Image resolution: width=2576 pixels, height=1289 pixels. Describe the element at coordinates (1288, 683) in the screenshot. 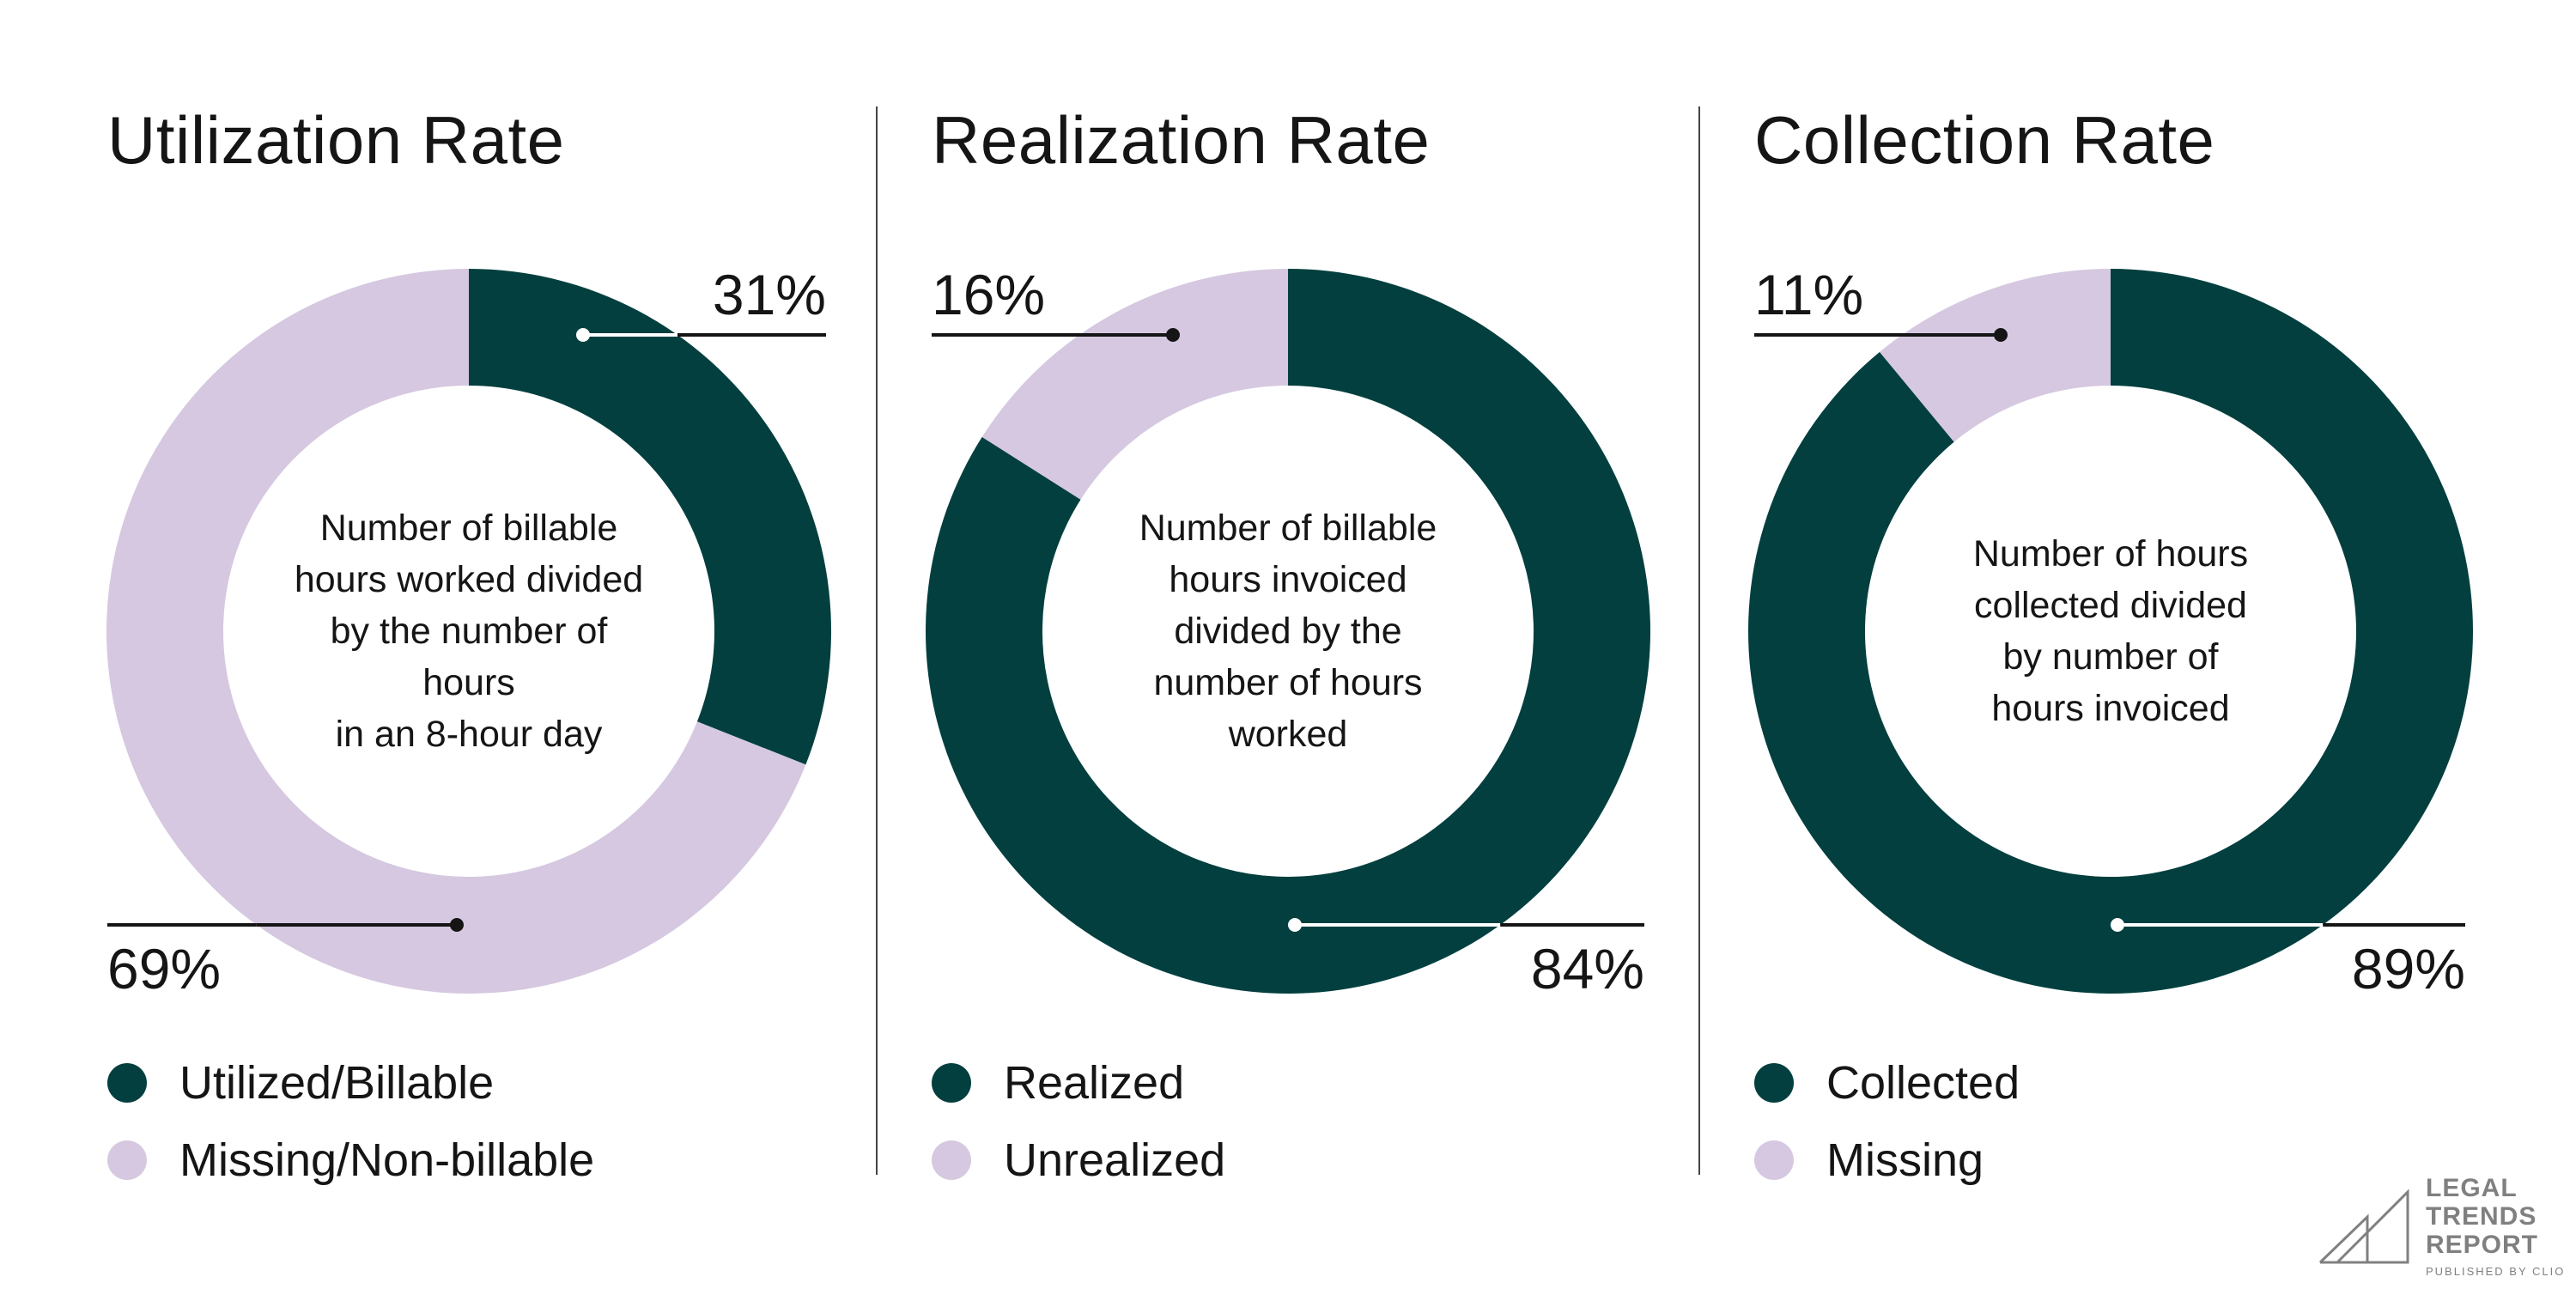

I see `center-description-line: number of hours` at that location.